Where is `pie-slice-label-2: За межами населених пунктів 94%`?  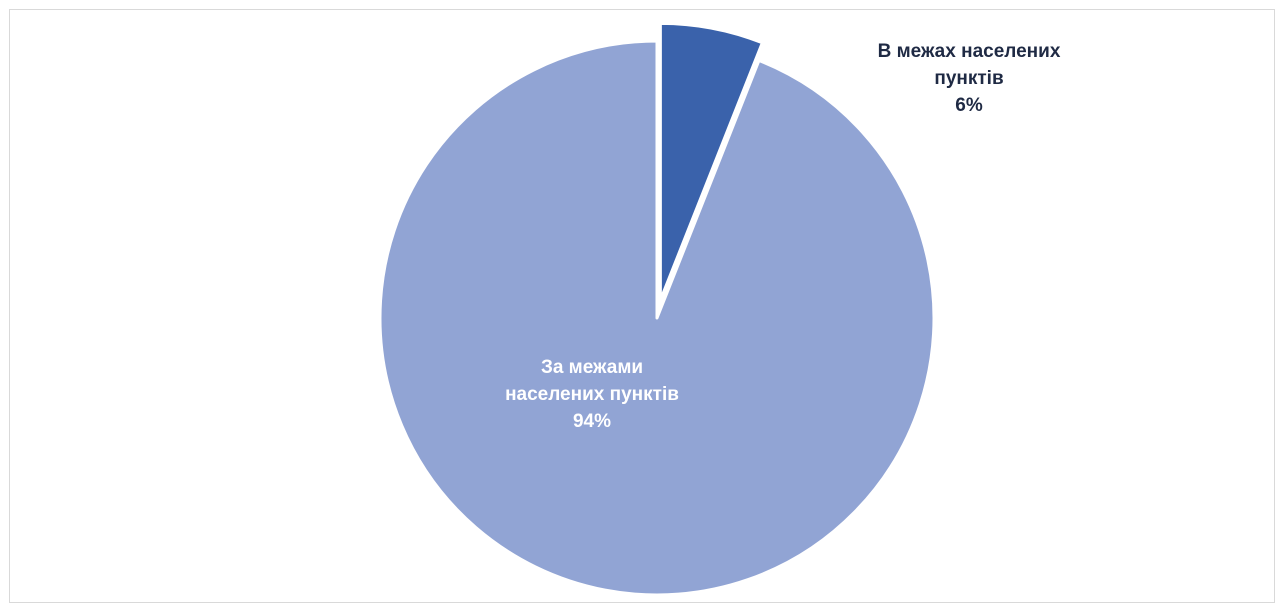
pie-slice-label-2: За межами населених пунктів 94% is located at coordinates (592, 394).